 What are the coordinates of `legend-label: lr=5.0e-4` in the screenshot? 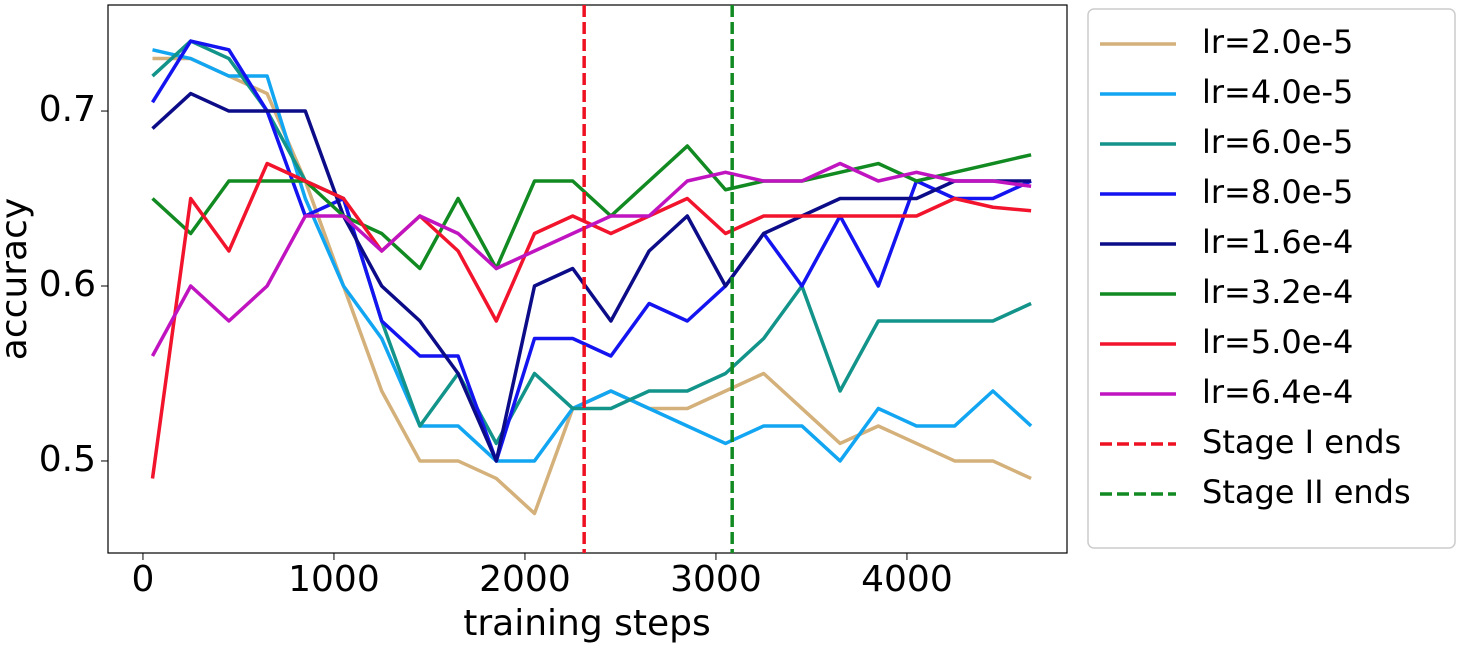 It's located at (1277, 342).